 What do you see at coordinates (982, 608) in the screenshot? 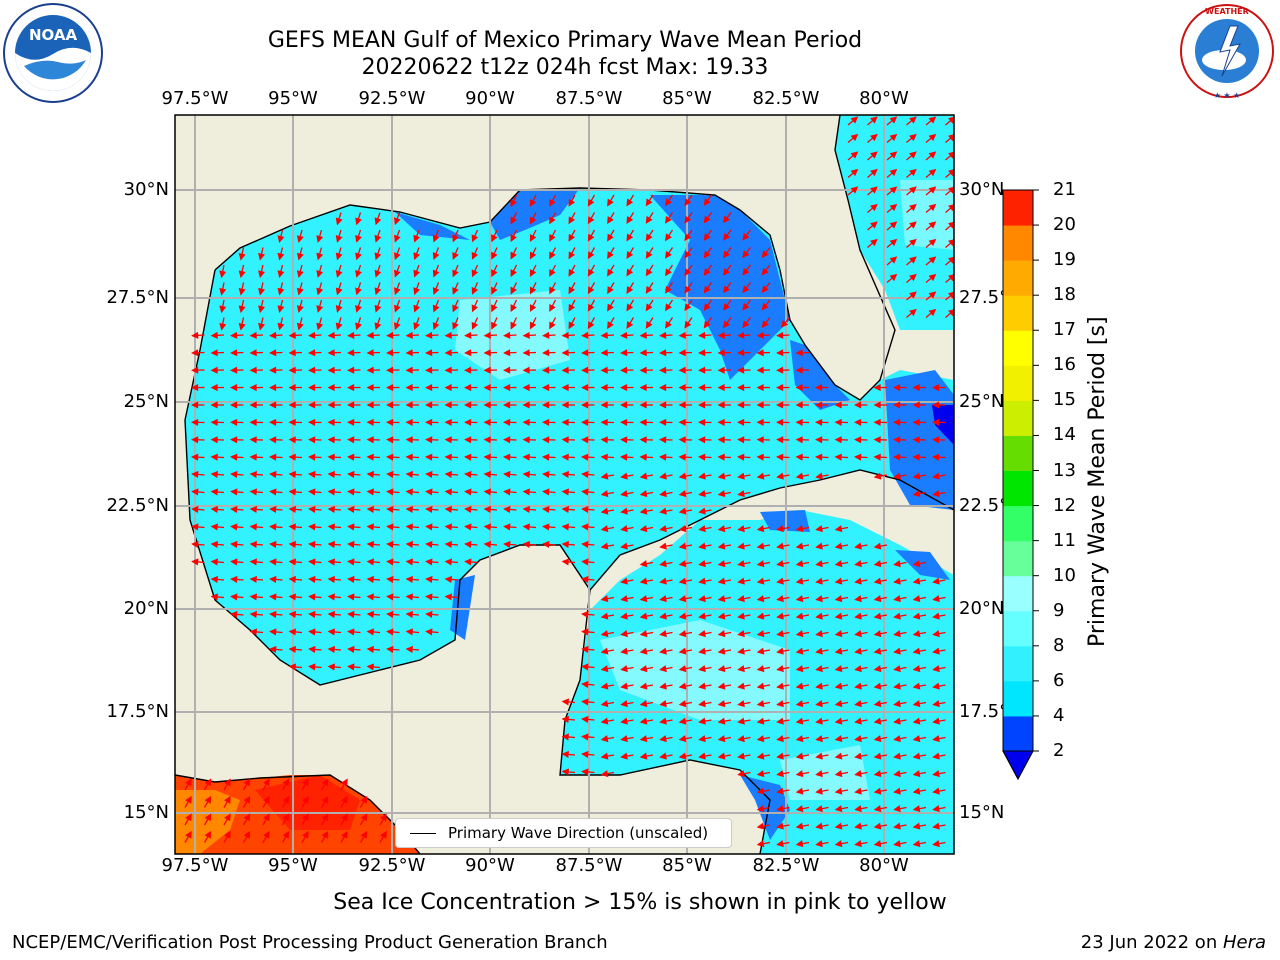
I see `lat-label-right: 20°N` at bounding box center [982, 608].